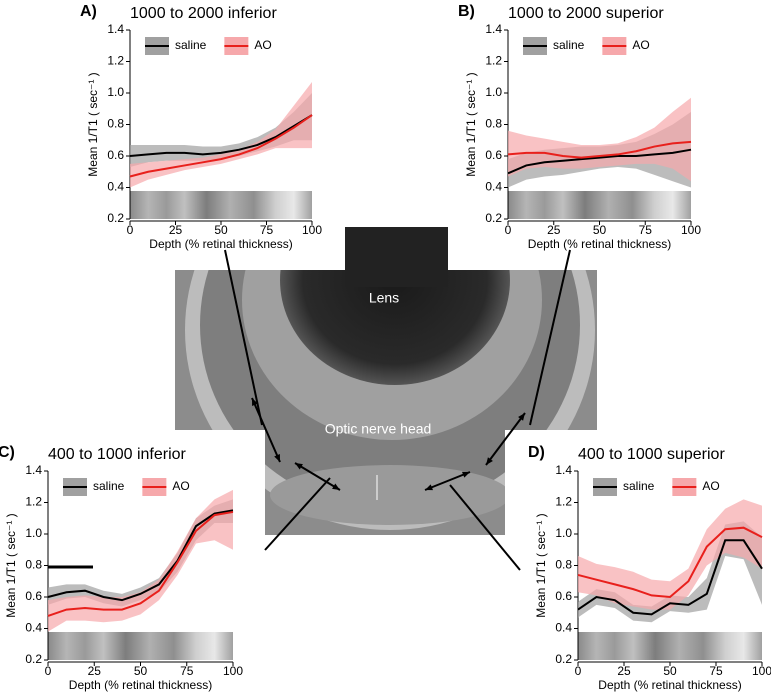  What do you see at coordinates (651, 454) in the screenshot?
I see `chart-title: 400 to 1000 superior` at bounding box center [651, 454].